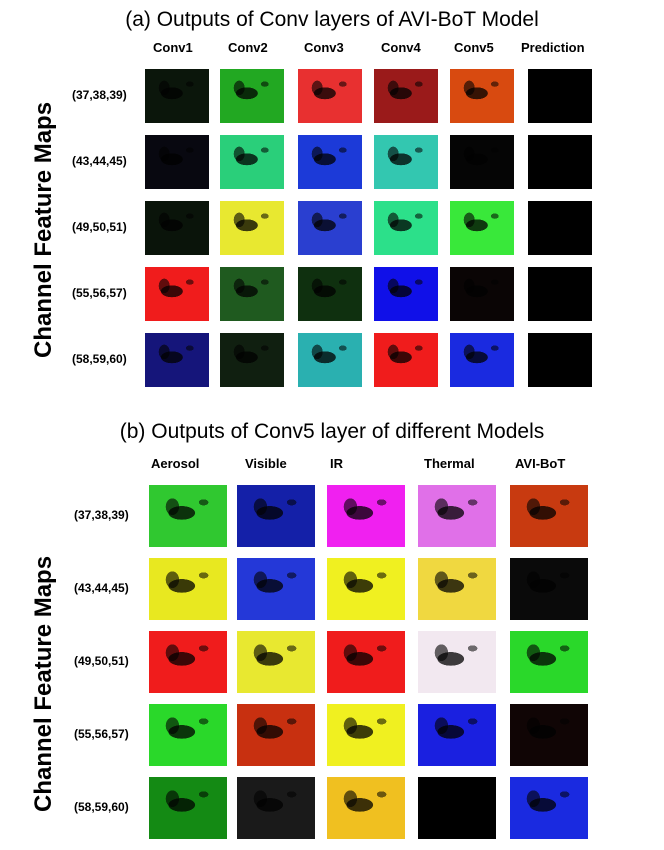 Image resolution: width=664 pixels, height=850 pixels. What do you see at coordinates (324, 47) in the screenshot?
I see `panel-a-column-label: Conv3` at bounding box center [324, 47].